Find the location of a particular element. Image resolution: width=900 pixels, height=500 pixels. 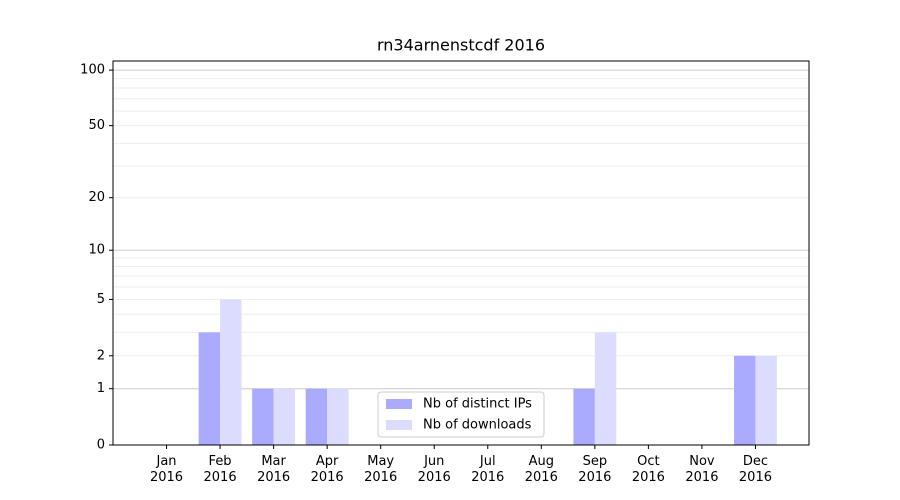

y-tick-label: 0 is located at coordinates (101, 445).